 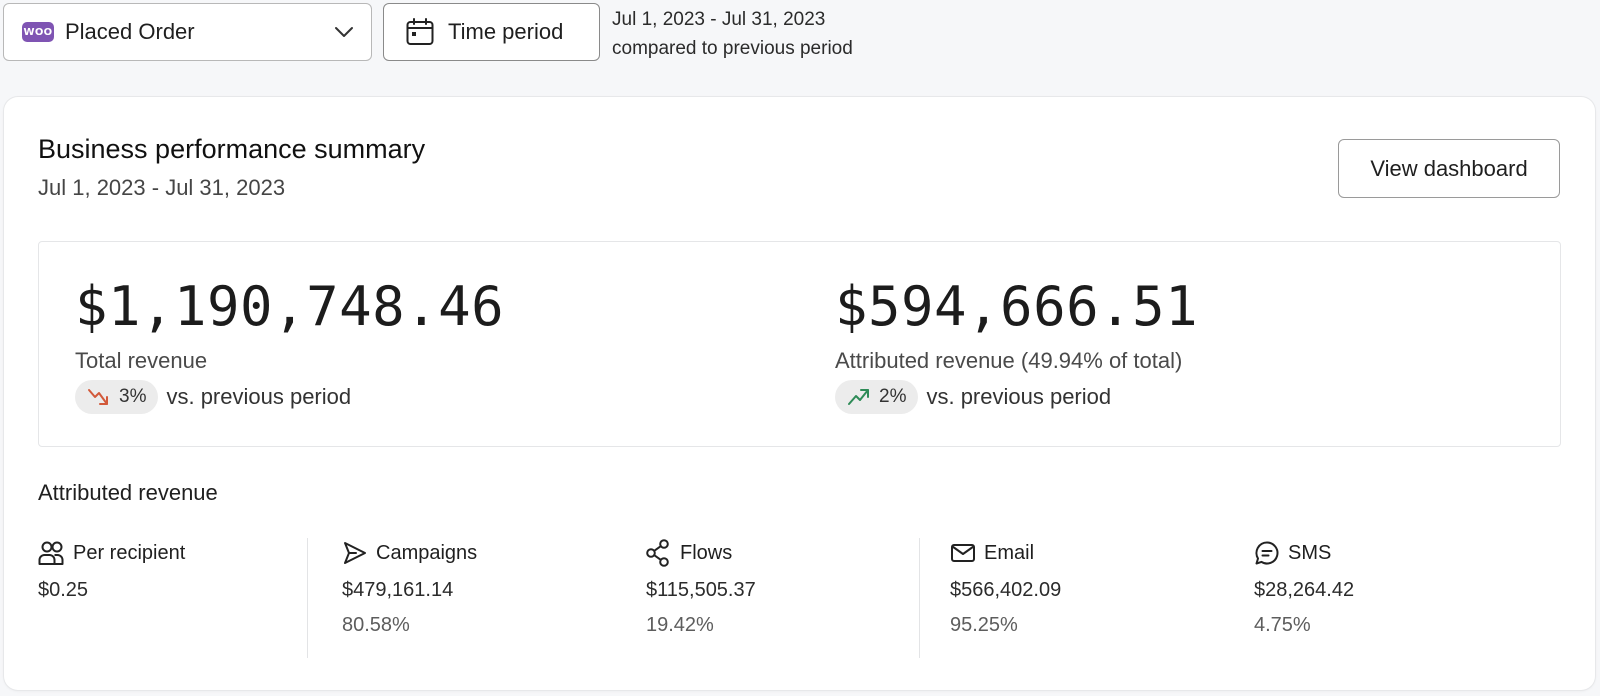 What do you see at coordinates (657, 553) in the screenshot?
I see `flow-icon` at bounding box center [657, 553].